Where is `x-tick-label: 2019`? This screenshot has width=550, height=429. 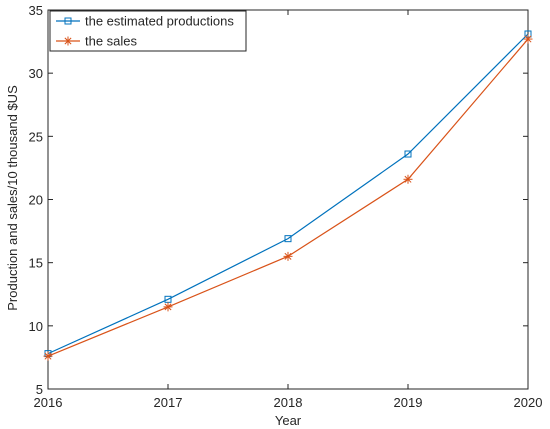
x-tick-label: 2019 is located at coordinates (408, 402).